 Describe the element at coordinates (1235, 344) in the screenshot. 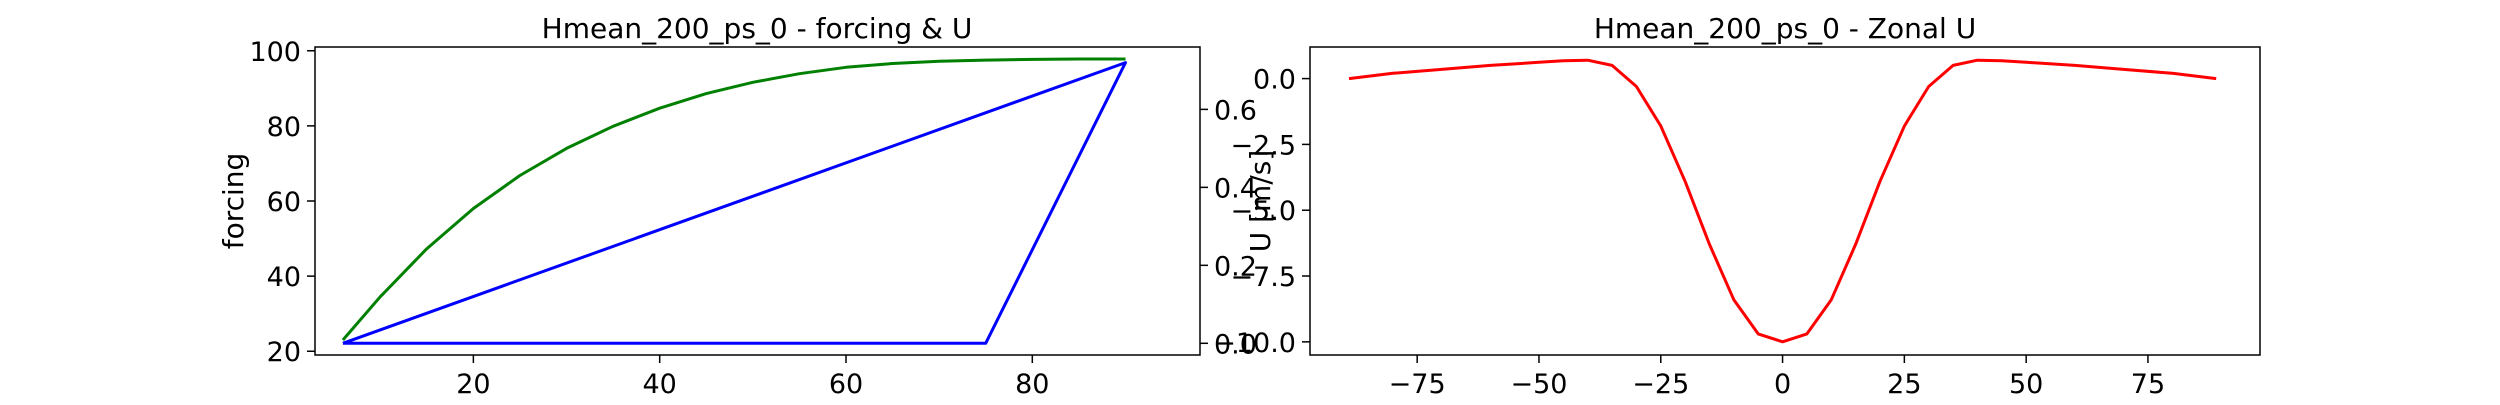

I see `left-y2-tick-label: 0.0` at that location.